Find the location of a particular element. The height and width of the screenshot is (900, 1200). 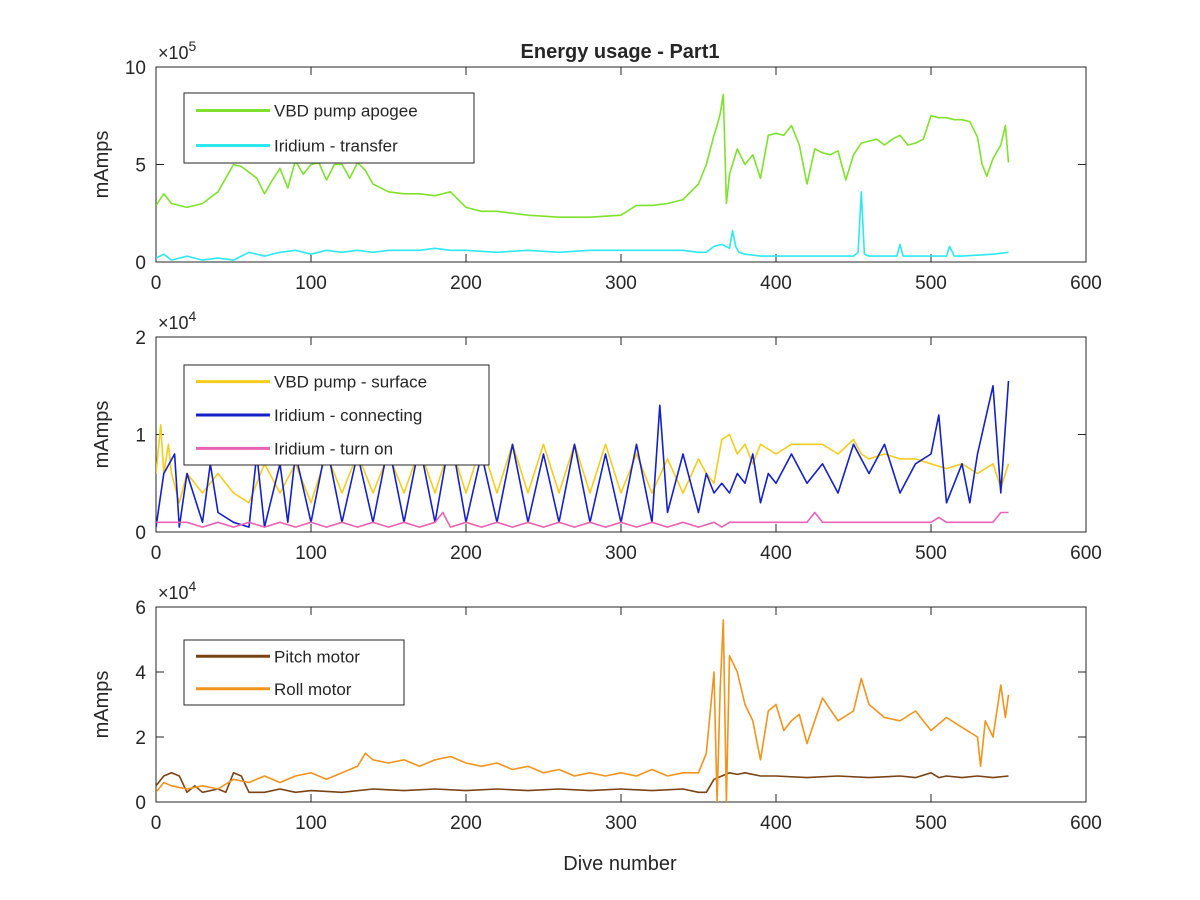

y-tick-label: 4 is located at coordinates (140, 673).